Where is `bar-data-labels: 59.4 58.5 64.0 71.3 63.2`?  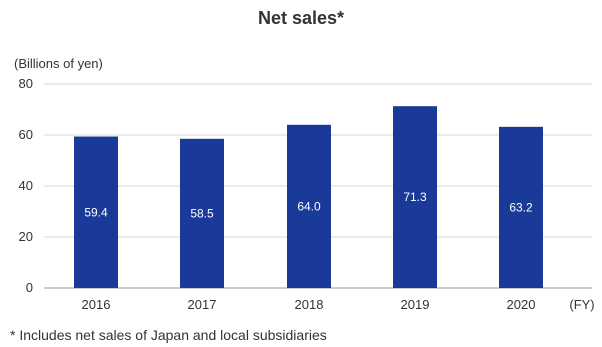
bar-data-labels: 59.4 58.5 64.0 71.3 63.2 is located at coordinates (308, 205).